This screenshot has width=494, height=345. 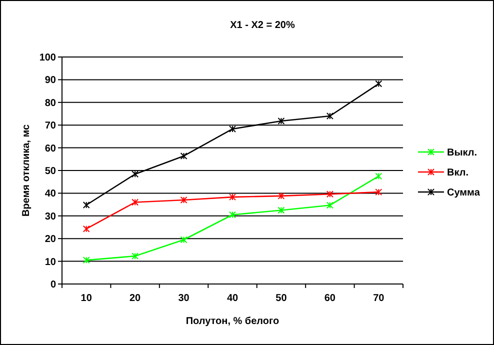 What do you see at coordinates (50, 148) in the screenshot?
I see `y-tick-label: 60` at bounding box center [50, 148].